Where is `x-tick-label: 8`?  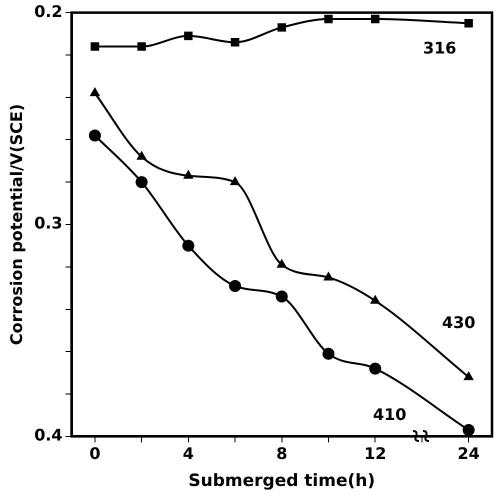 x-tick-label: 8 is located at coordinates (282, 454).